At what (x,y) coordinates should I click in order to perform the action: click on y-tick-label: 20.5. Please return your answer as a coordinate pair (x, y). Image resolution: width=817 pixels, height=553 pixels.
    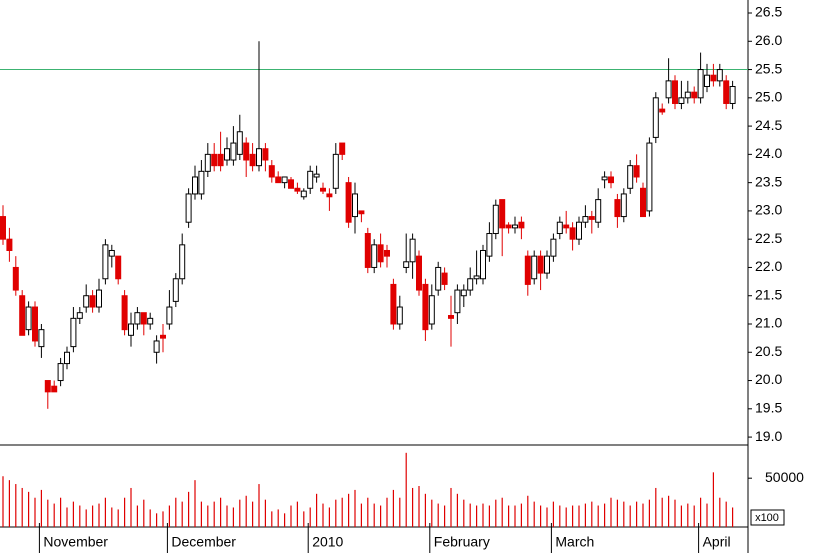
    Looking at the image, I should click on (768, 351).